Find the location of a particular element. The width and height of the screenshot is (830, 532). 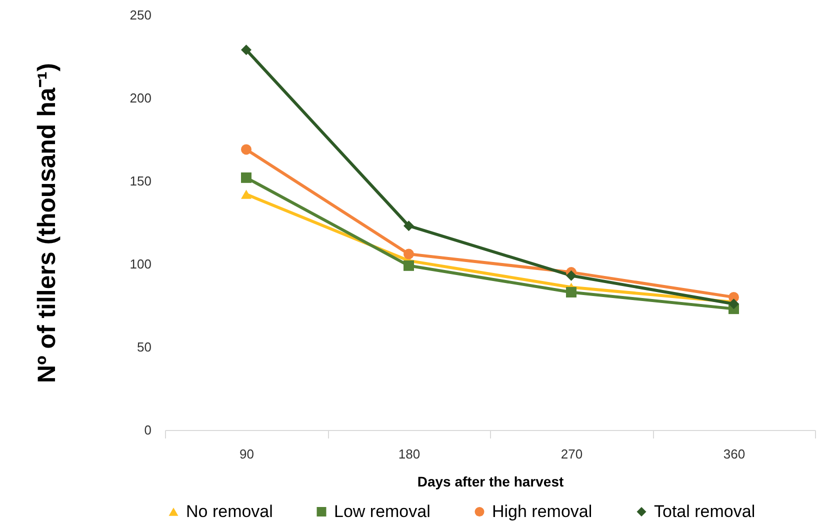

x-tick-label: 180 is located at coordinates (409, 454).